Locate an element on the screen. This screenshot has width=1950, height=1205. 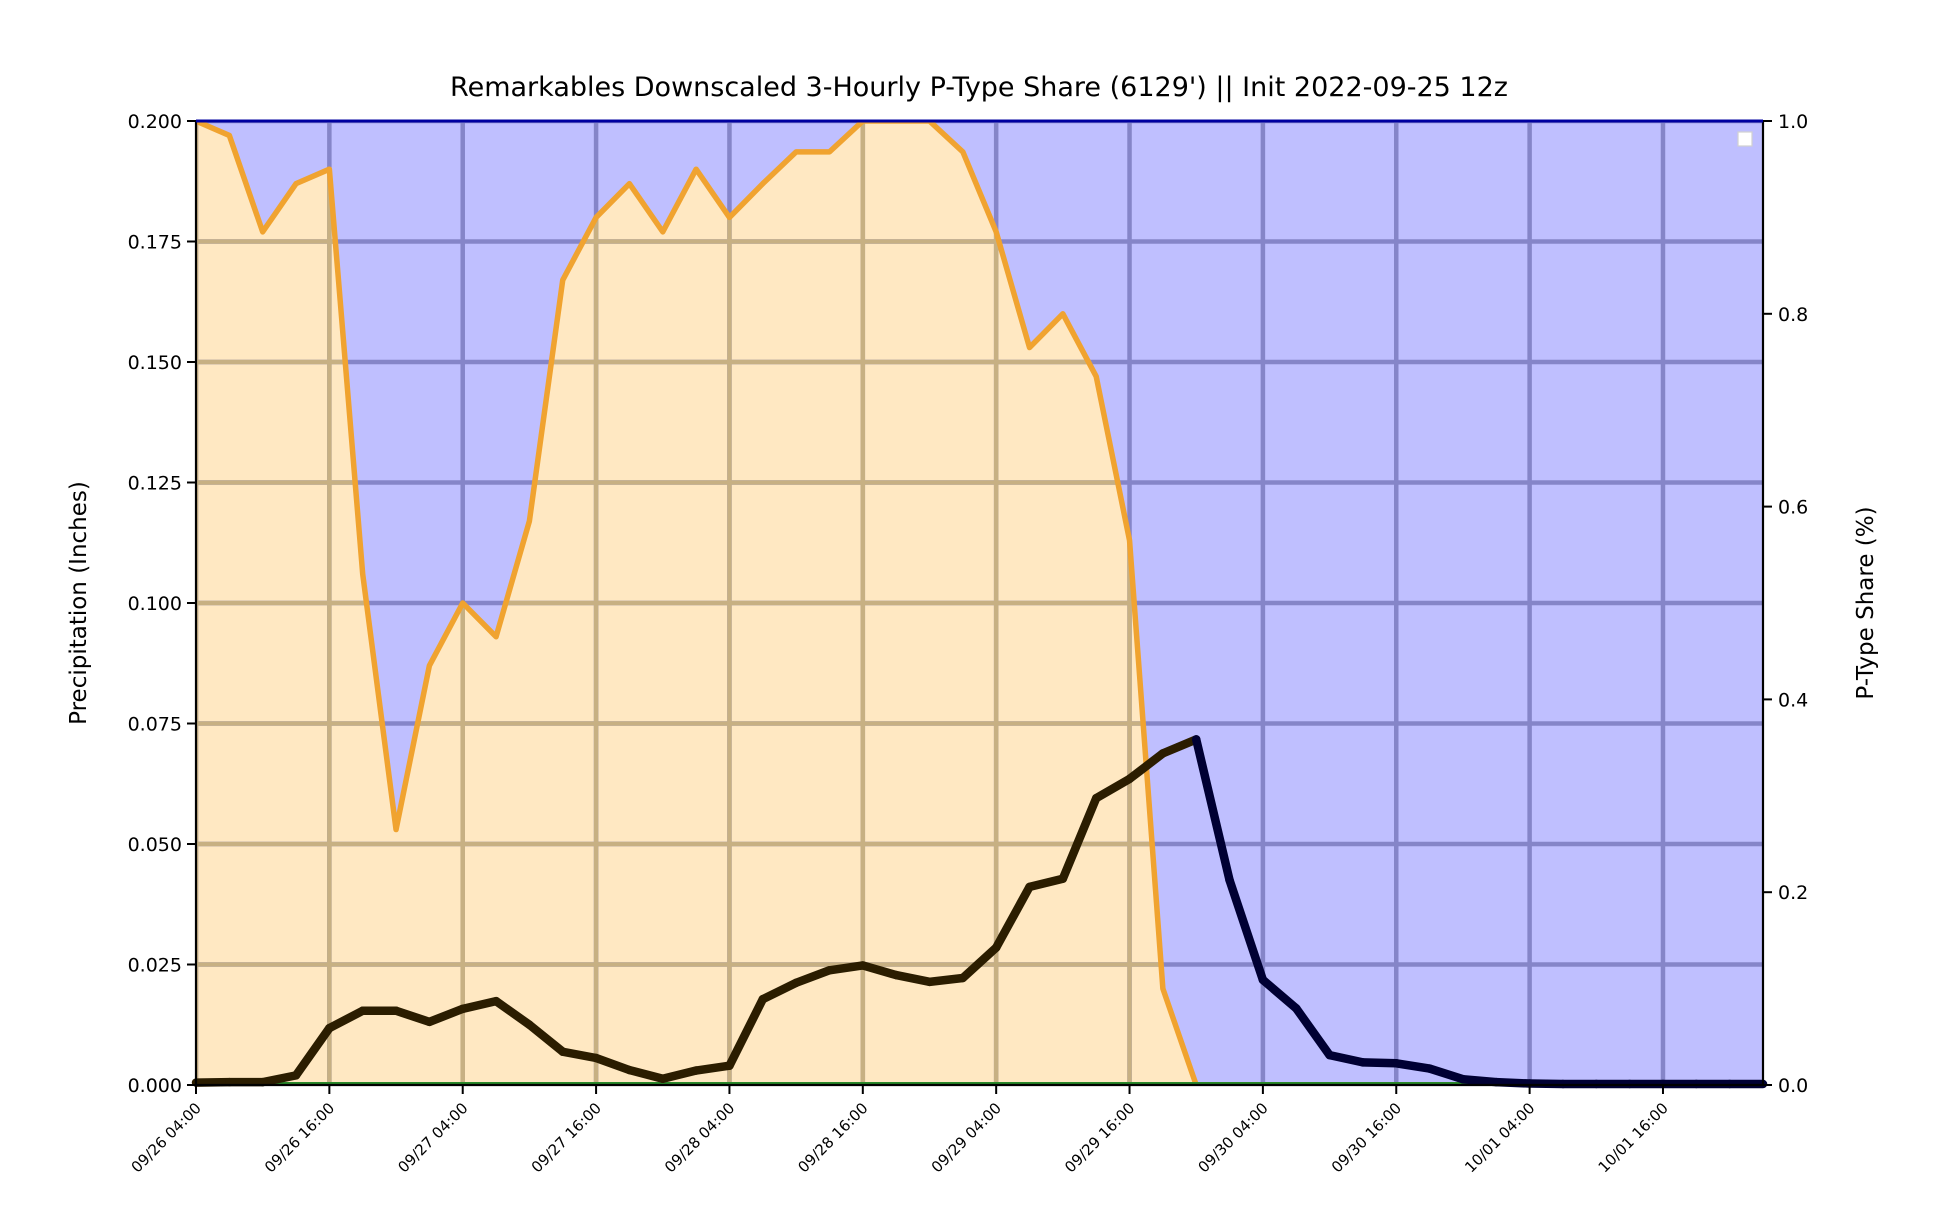
x-tick-label: 09/29 04:00 is located at coordinates (966, 1137).